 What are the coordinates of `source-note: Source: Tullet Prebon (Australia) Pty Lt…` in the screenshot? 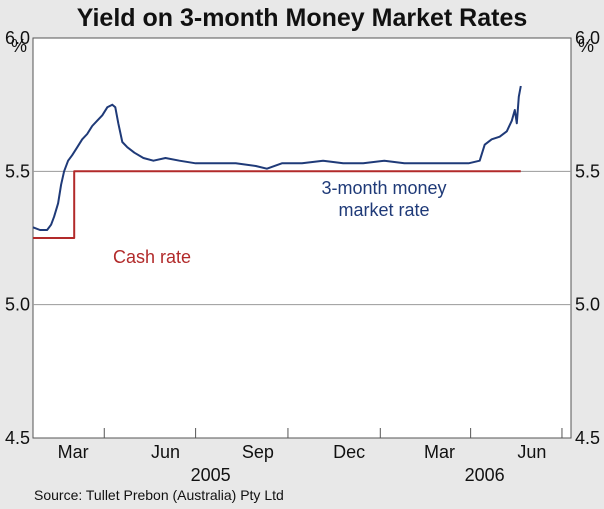 It's located at (159, 495).